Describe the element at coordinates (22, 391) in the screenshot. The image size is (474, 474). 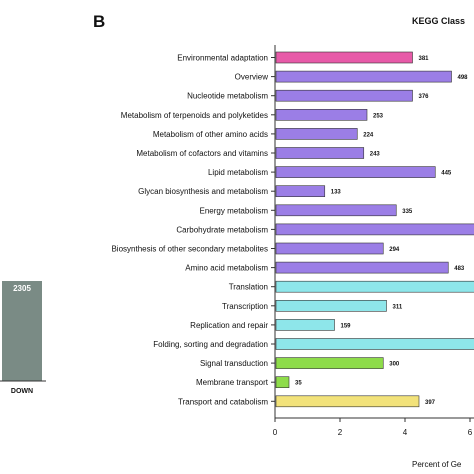
I see `down-category-label: DOWN` at that location.